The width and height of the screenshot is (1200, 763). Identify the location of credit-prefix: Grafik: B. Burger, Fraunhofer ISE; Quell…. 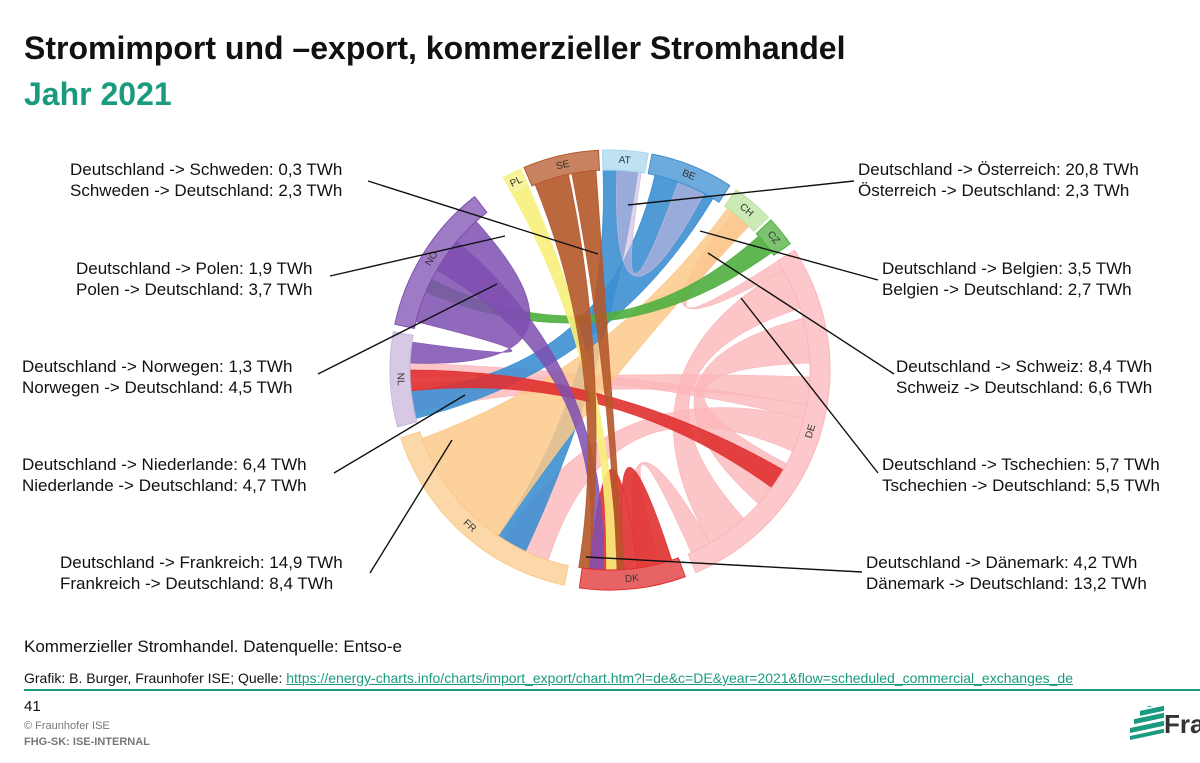
(155, 678).